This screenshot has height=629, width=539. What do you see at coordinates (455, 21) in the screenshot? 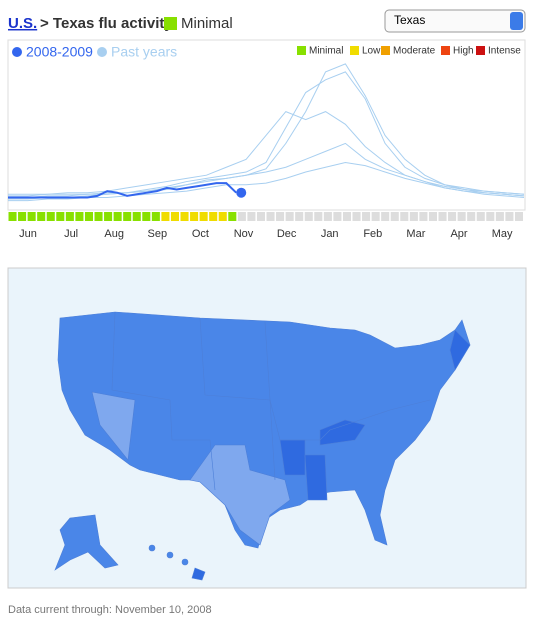
I see `state-select` at bounding box center [455, 21].